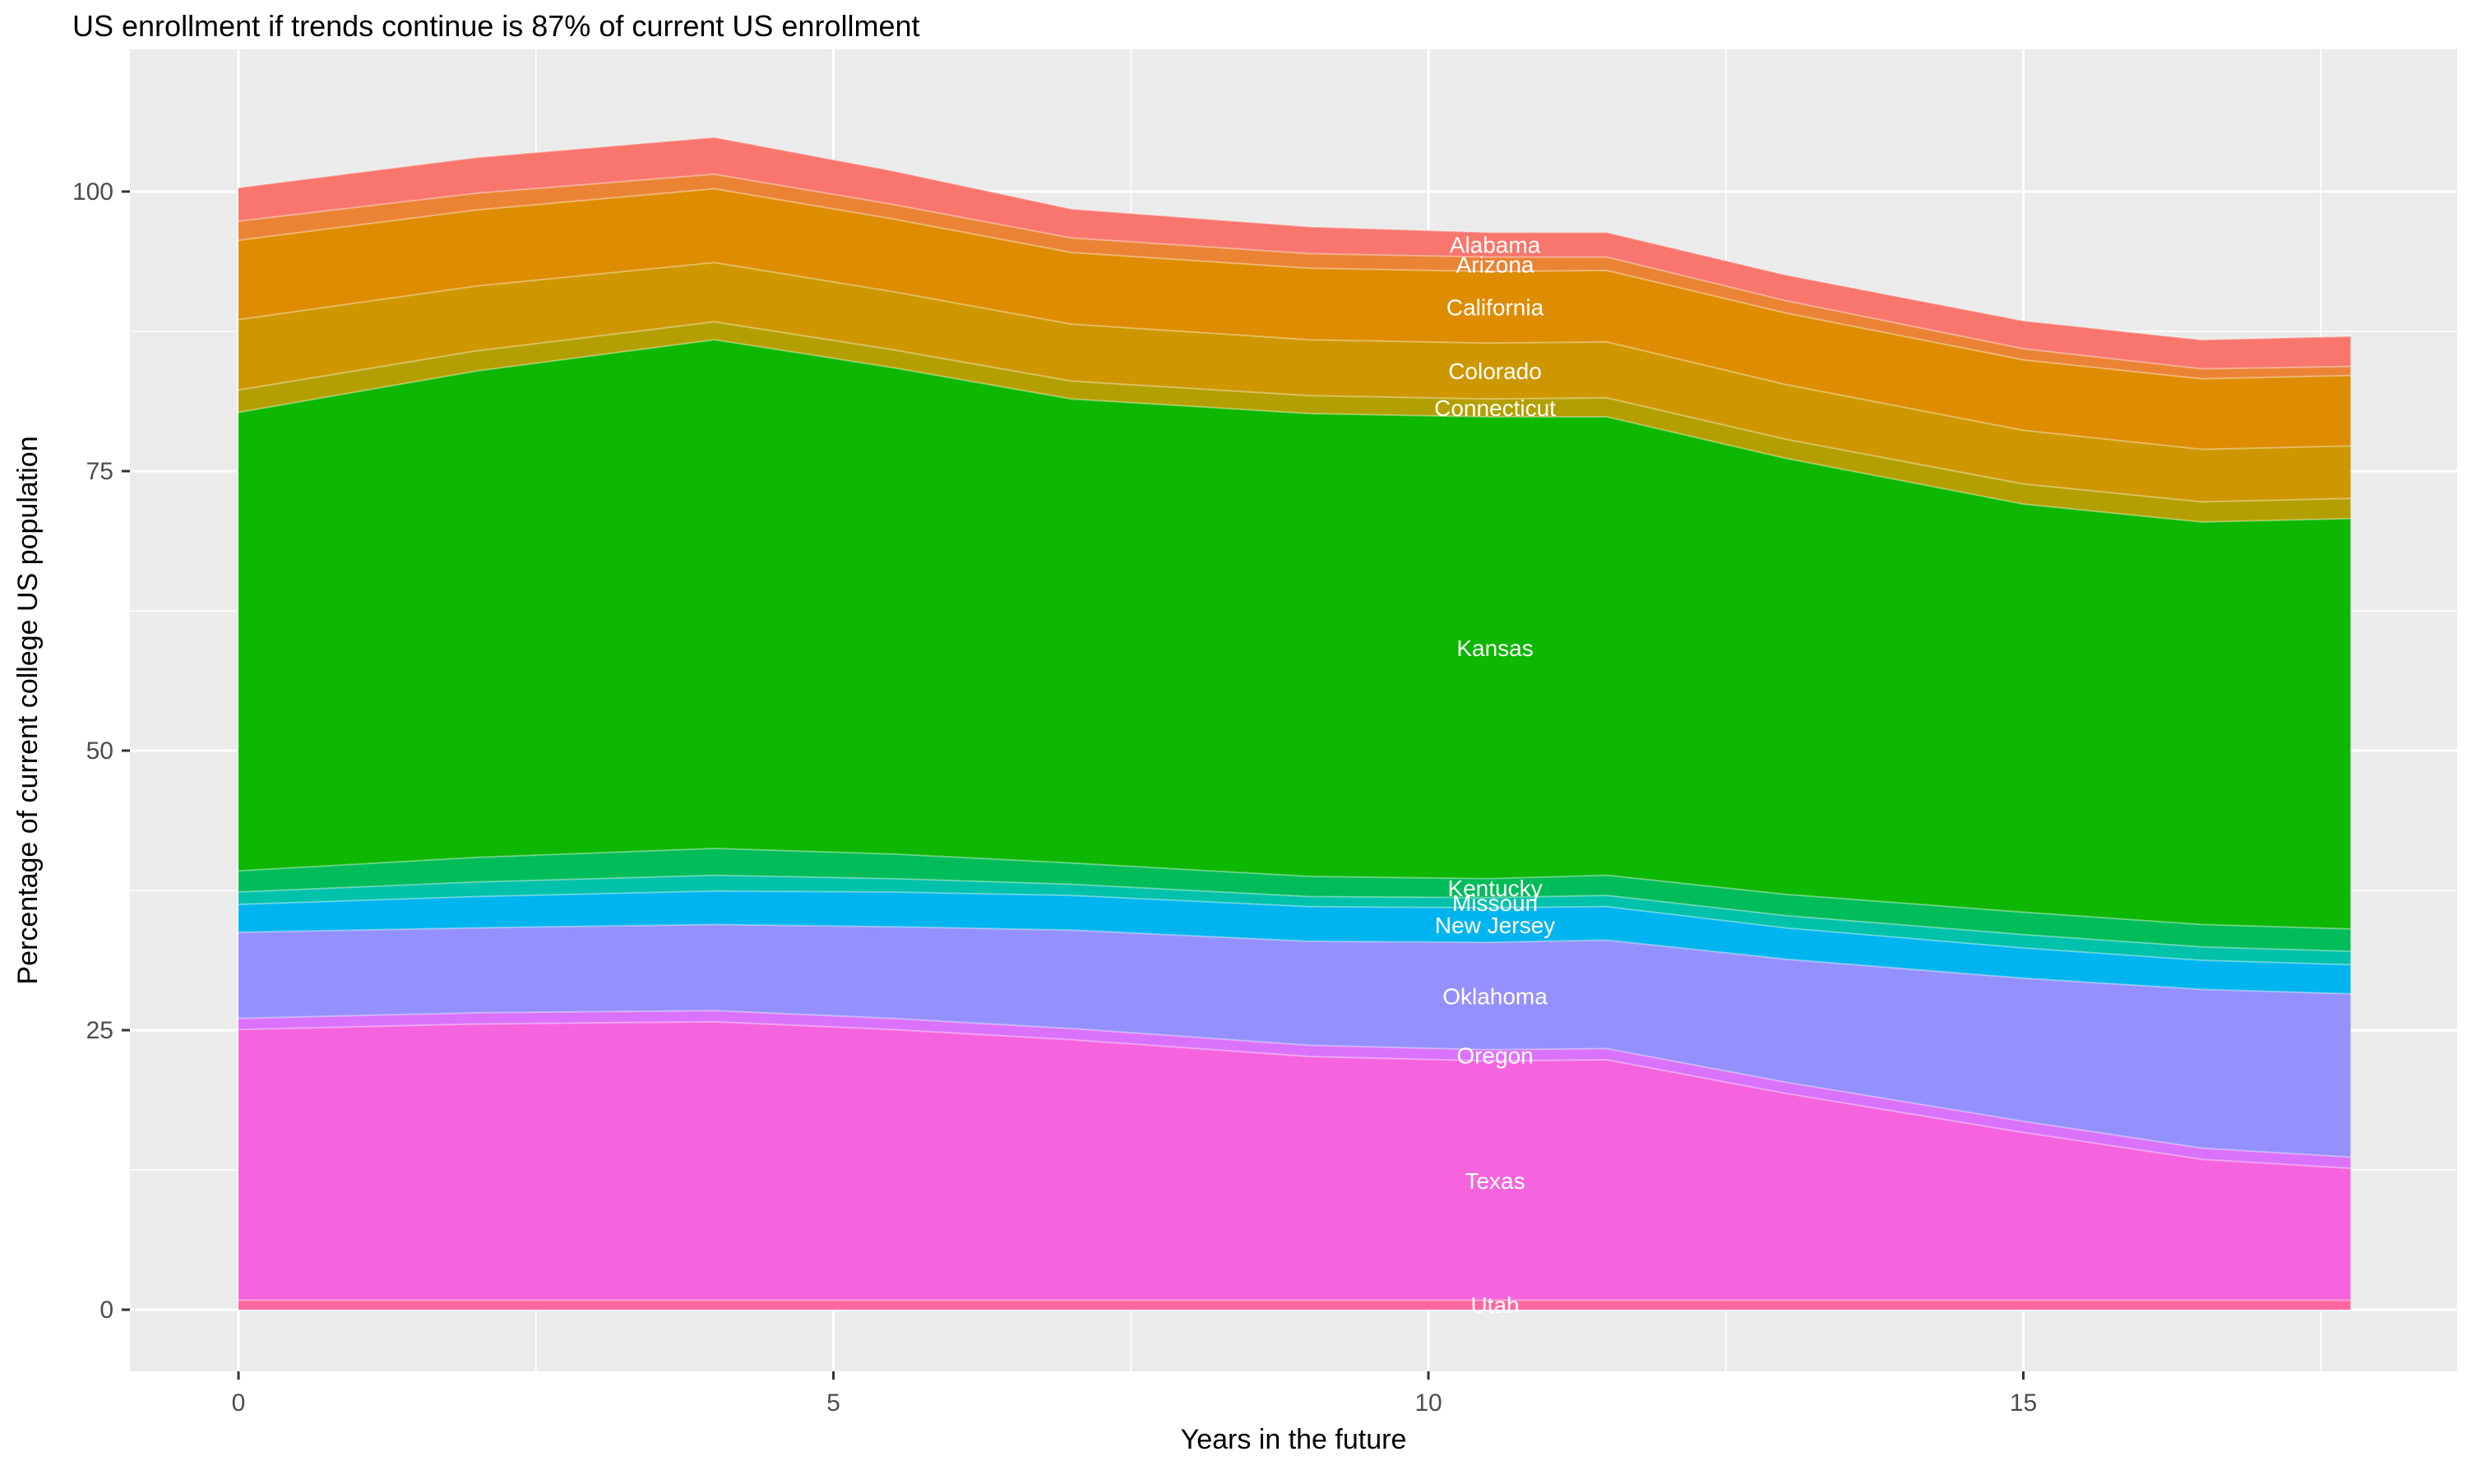 This screenshot has height=1484, width=2467. What do you see at coordinates (1294, 959) in the screenshot?
I see `boundary-oklahoma` at bounding box center [1294, 959].